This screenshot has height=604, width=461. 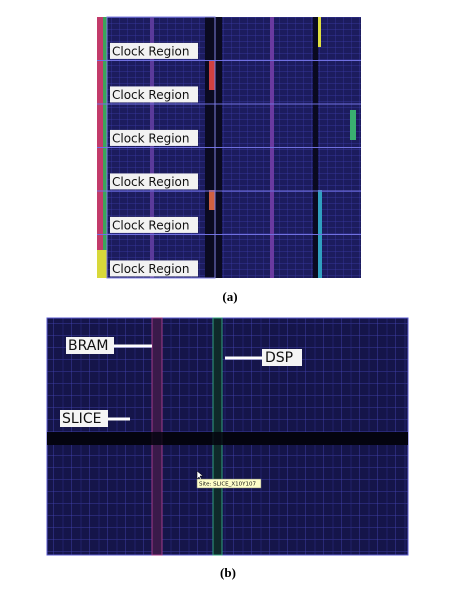 I want to click on caption: (a), so click(x=229, y=296).